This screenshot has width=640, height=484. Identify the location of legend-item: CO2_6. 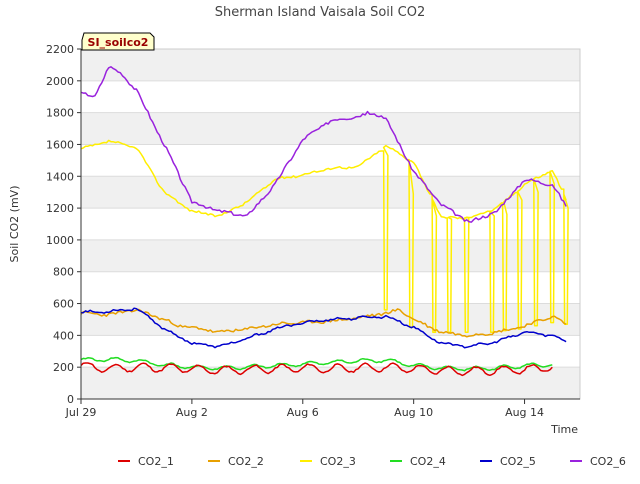
(598, 461).